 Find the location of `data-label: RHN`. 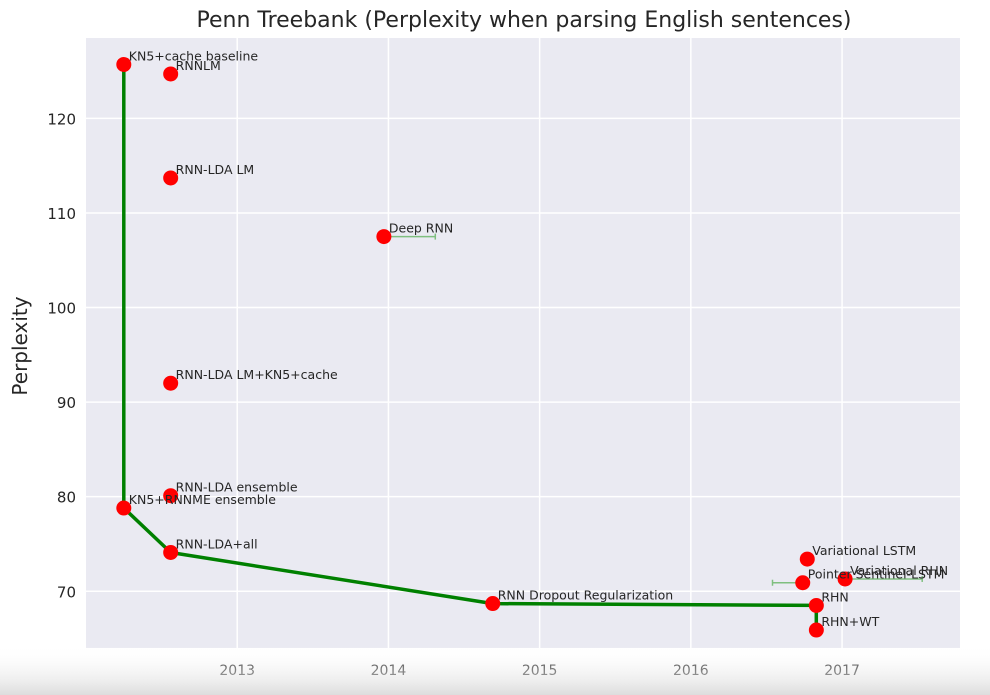

data-label: RHN is located at coordinates (834, 596).